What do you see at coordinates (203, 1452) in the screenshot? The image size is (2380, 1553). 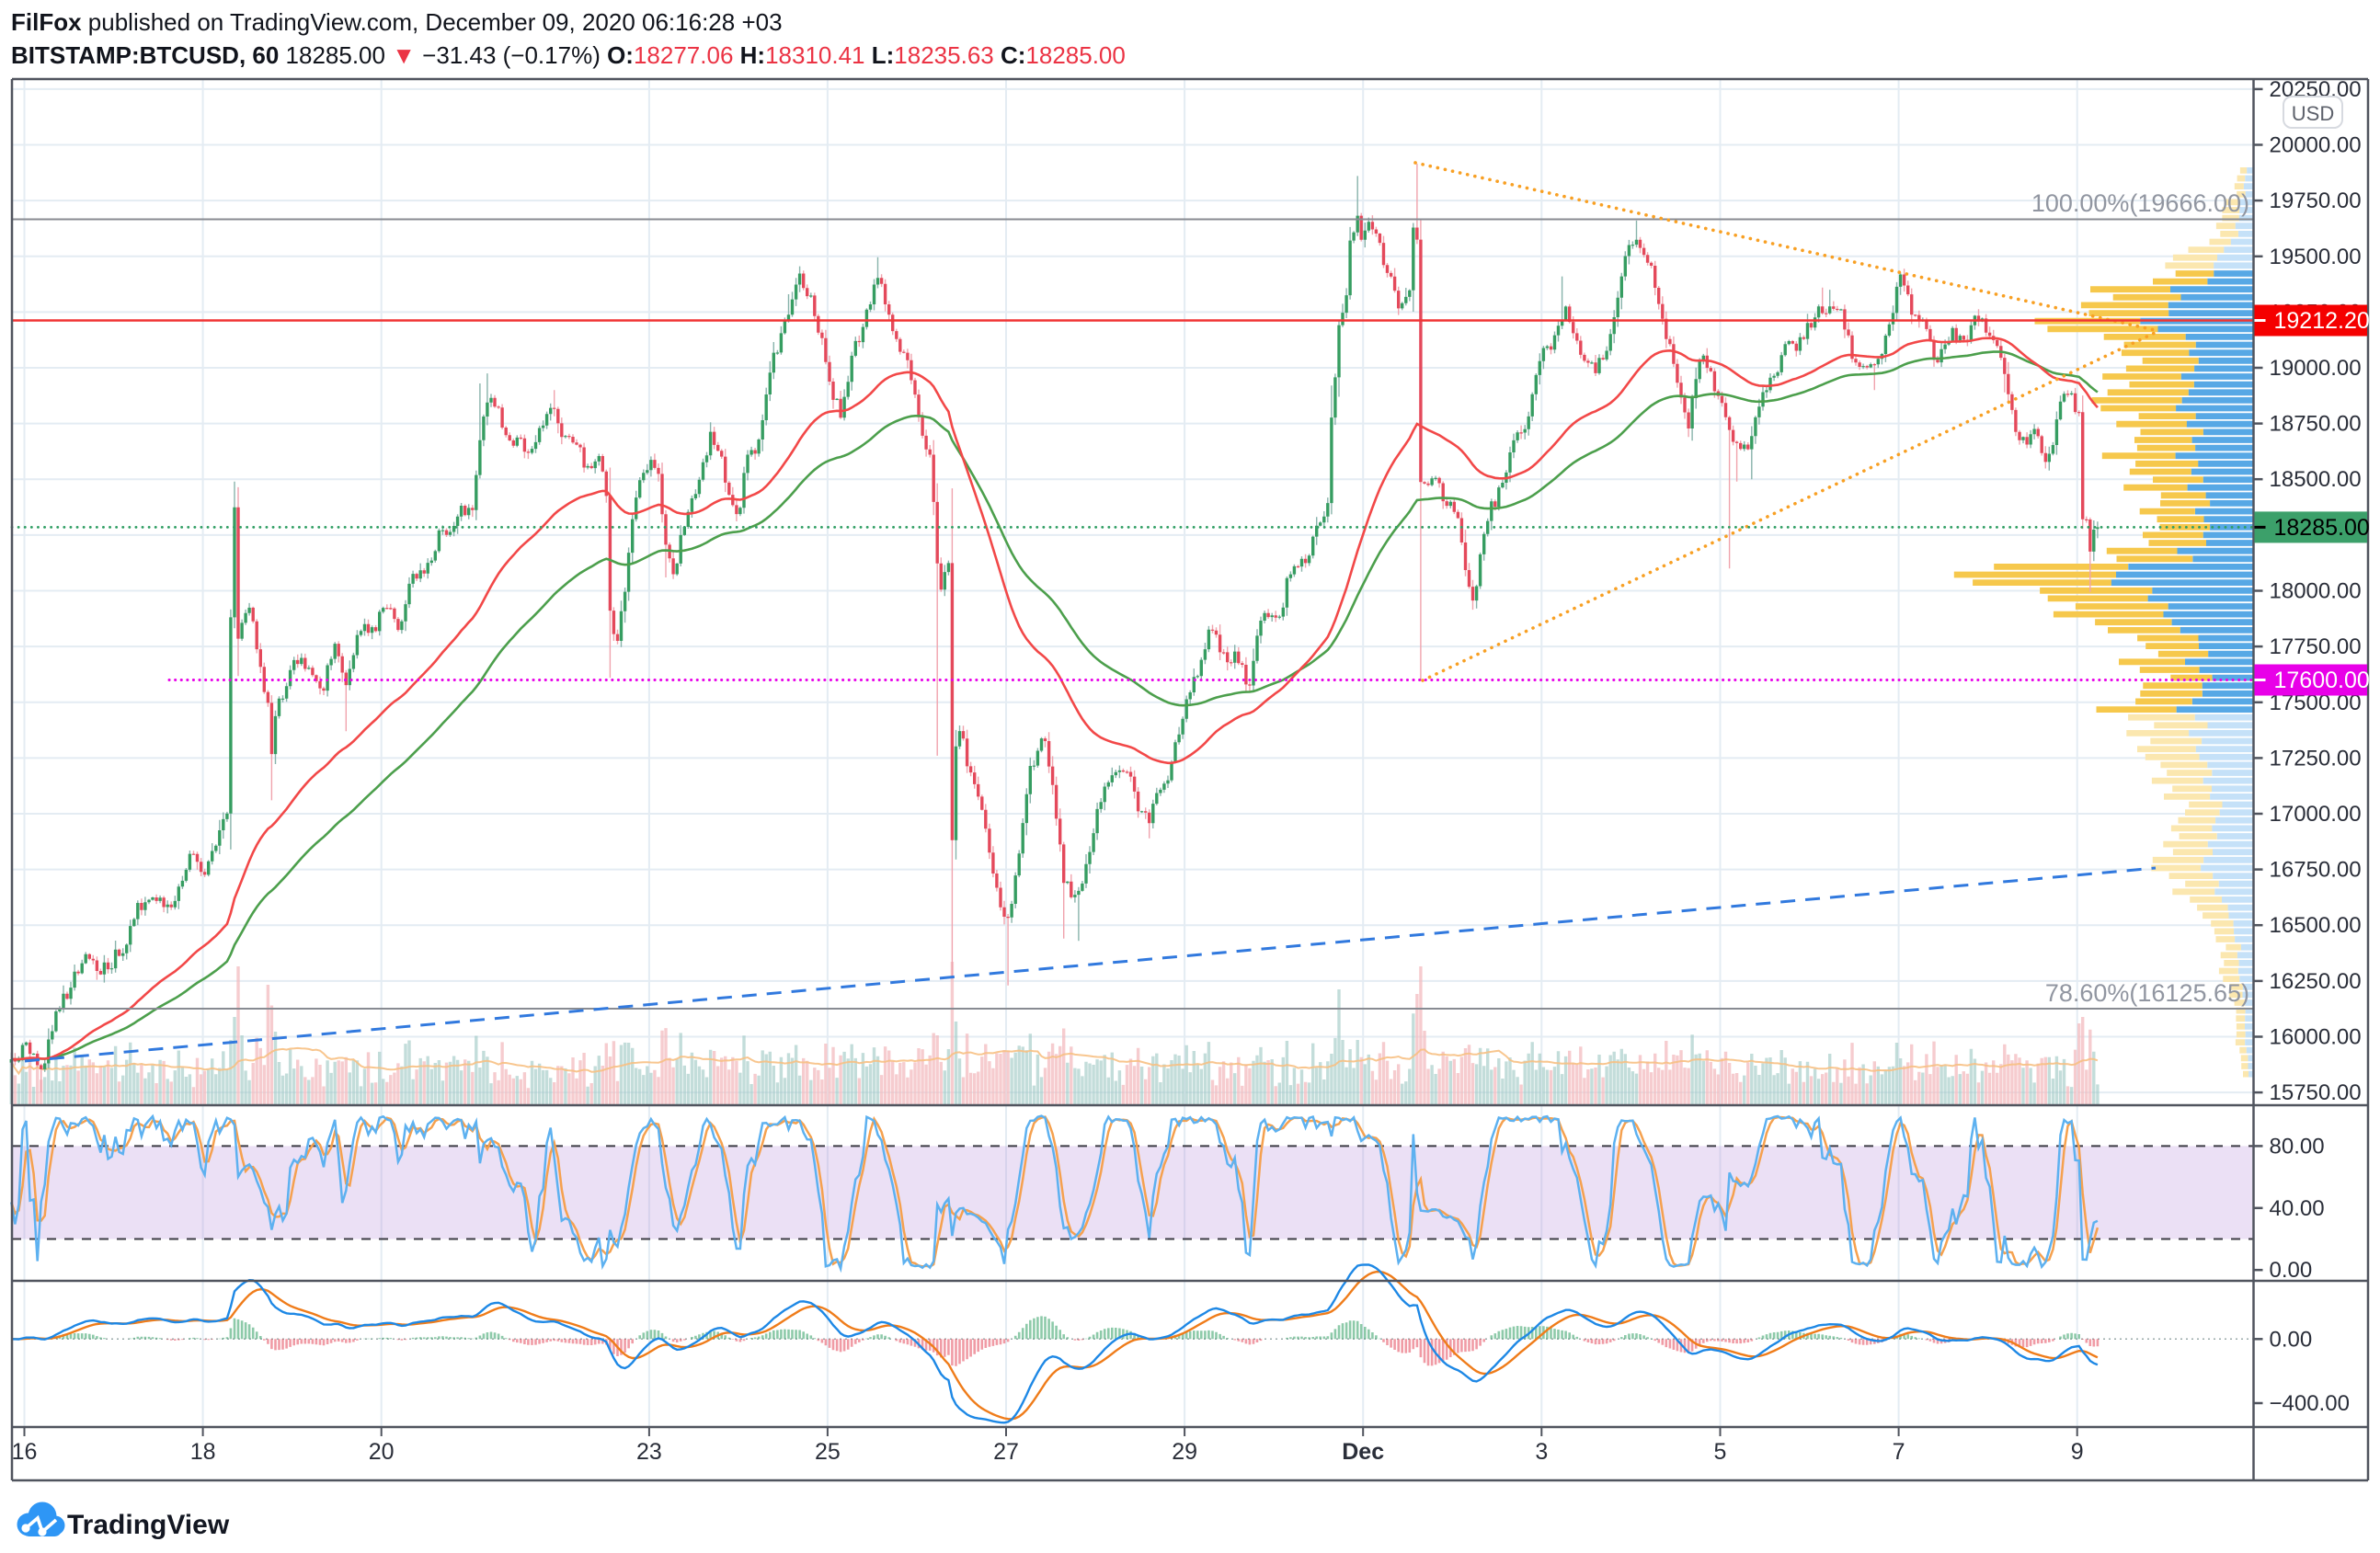 I see `svg-text: 18` at bounding box center [203, 1452].